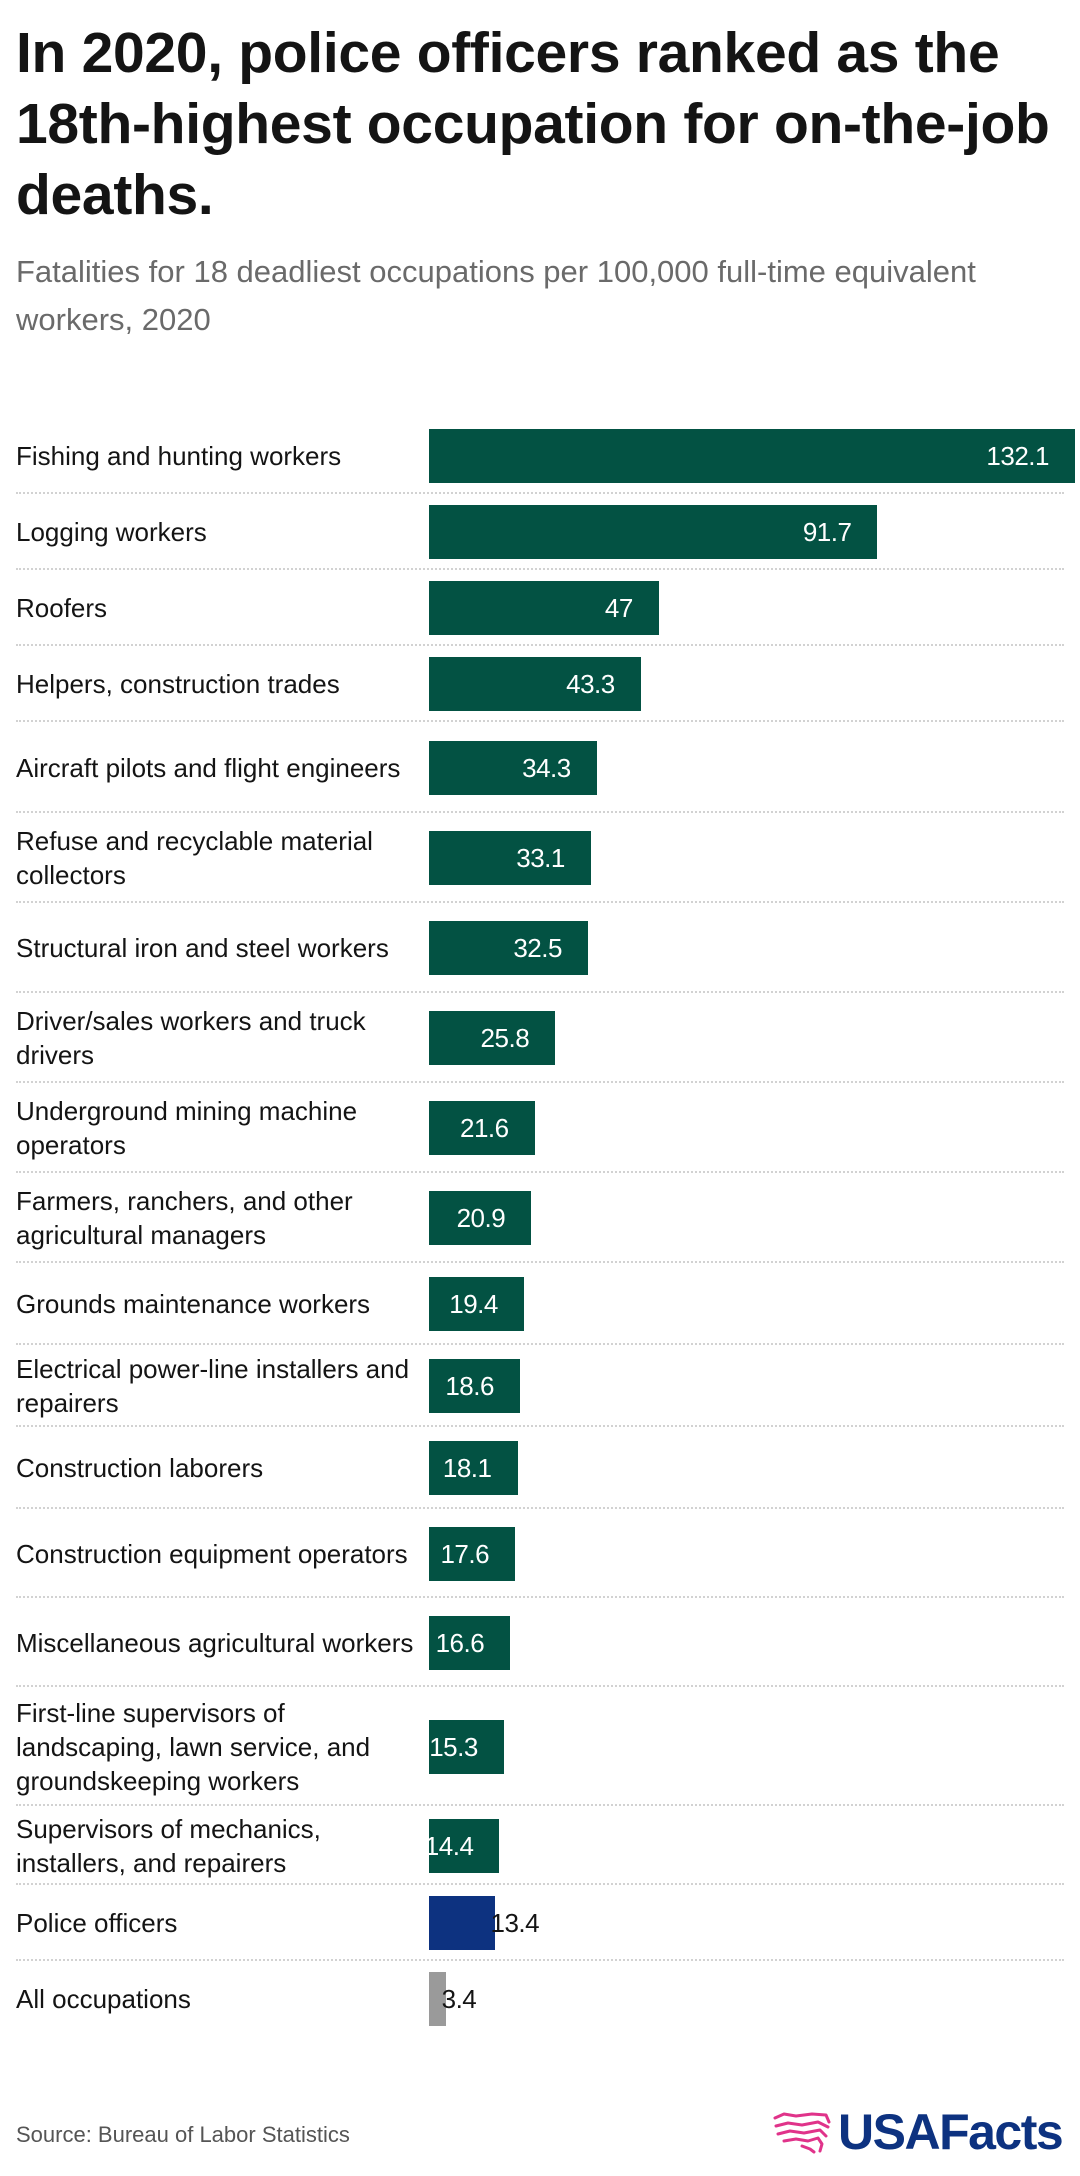 The height and width of the screenshot is (2176, 1080). I want to click on category-label: Roofers, so click(62, 608).